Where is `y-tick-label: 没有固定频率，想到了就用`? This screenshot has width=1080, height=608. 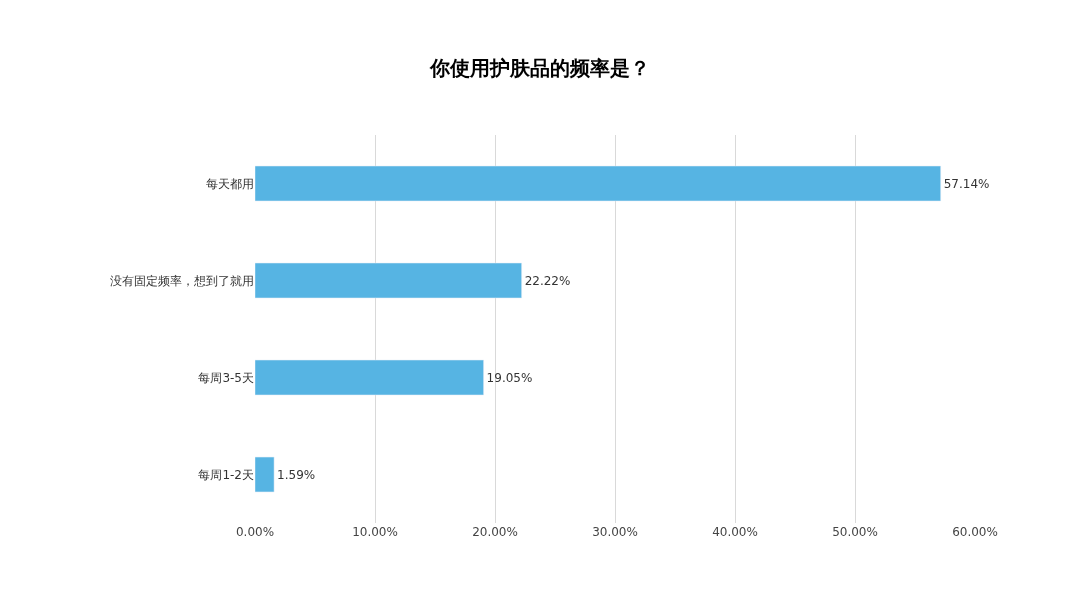 y-tick-label: 没有固定频率，想到了就用 is located at coordinates (182, 280).